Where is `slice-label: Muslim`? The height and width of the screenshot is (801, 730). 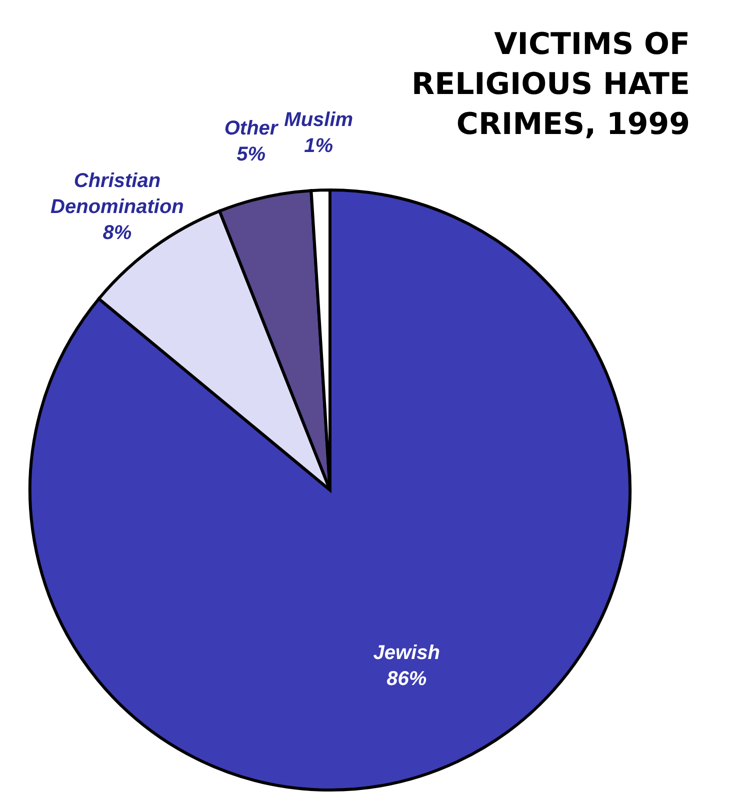 slice-label: Muslim is located at coordinates (319, 120).